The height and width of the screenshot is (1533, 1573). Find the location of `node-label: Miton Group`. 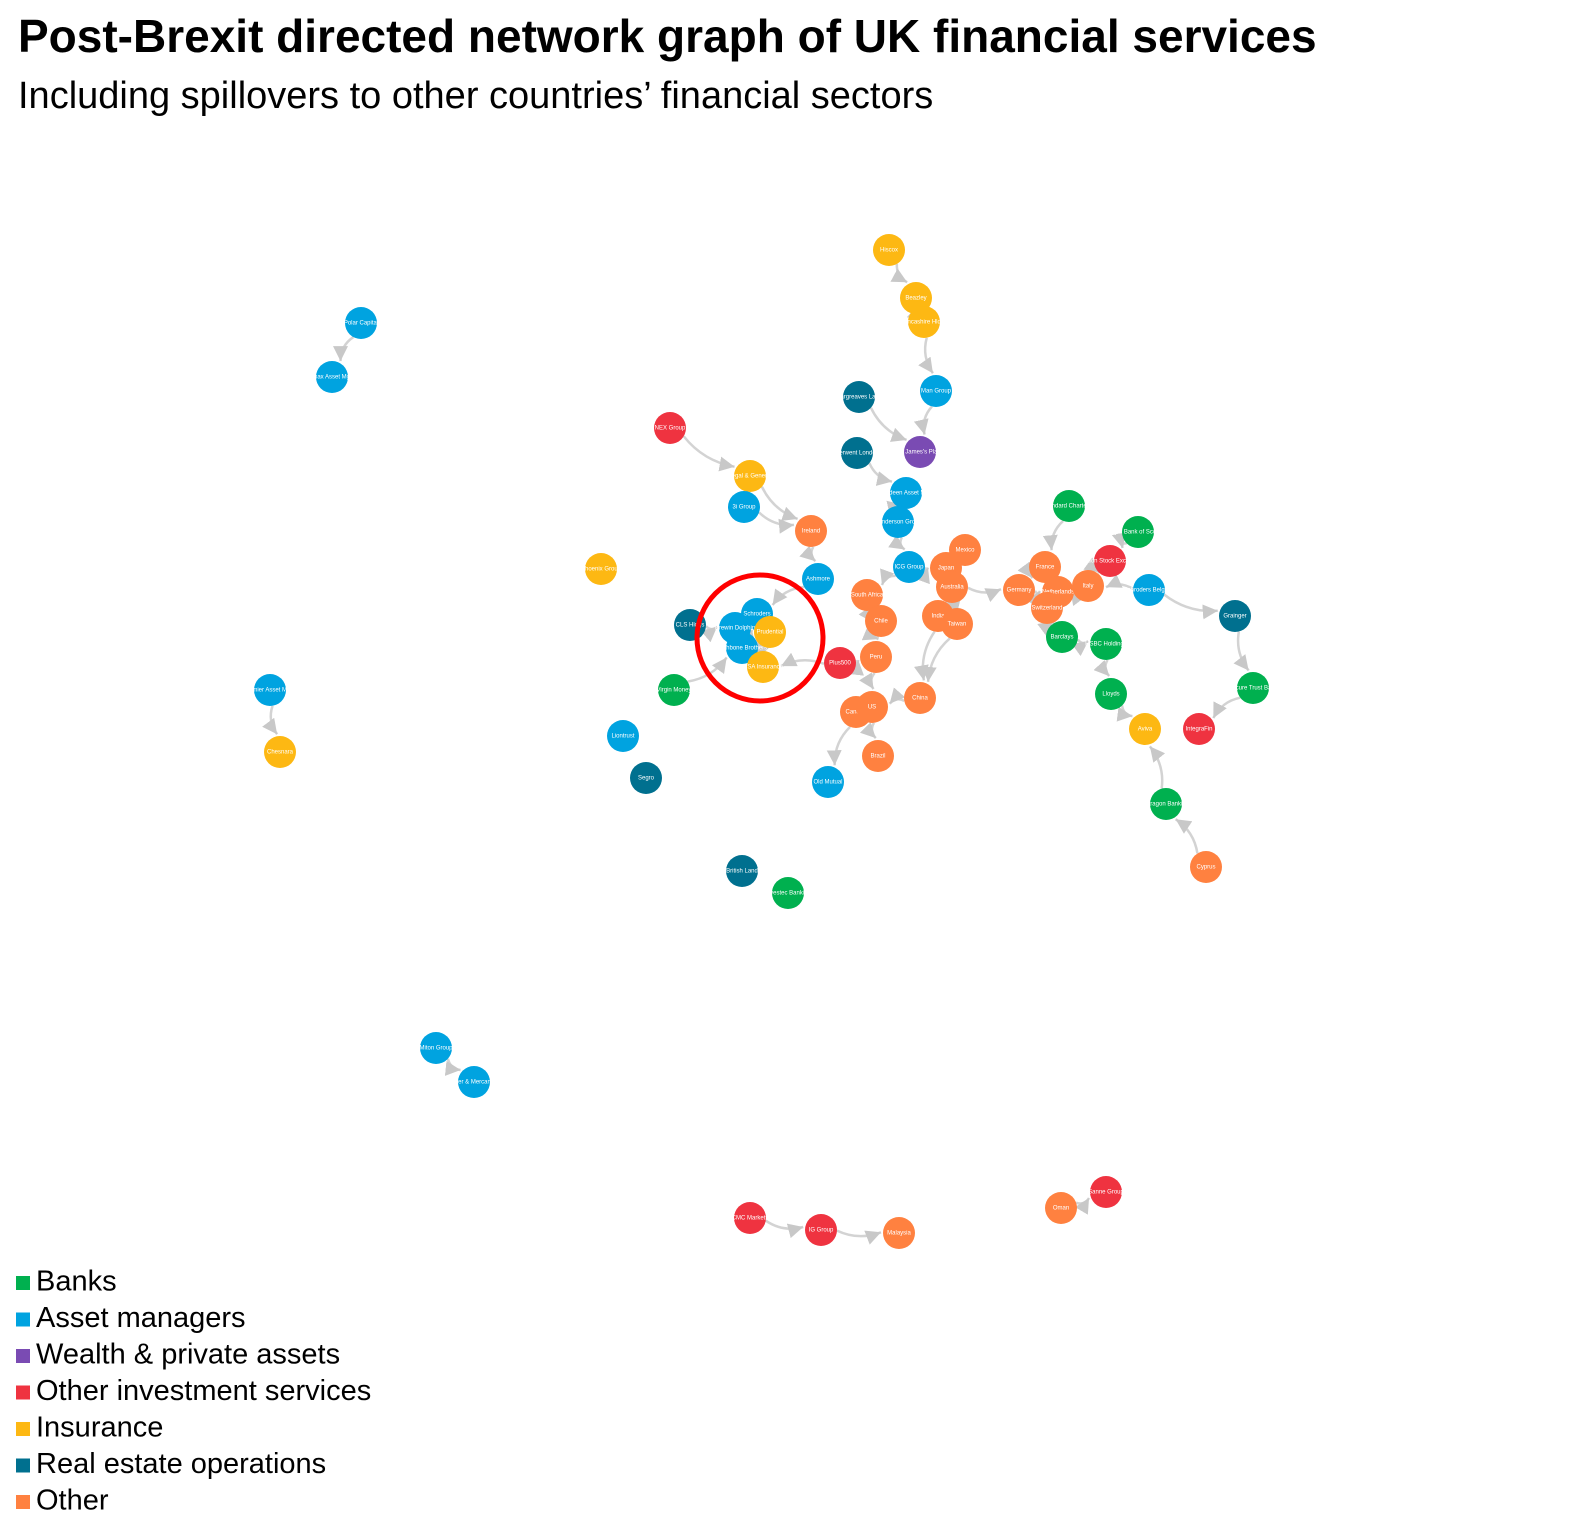

node-label: Miton Group is located at coordinates (436, 1049).